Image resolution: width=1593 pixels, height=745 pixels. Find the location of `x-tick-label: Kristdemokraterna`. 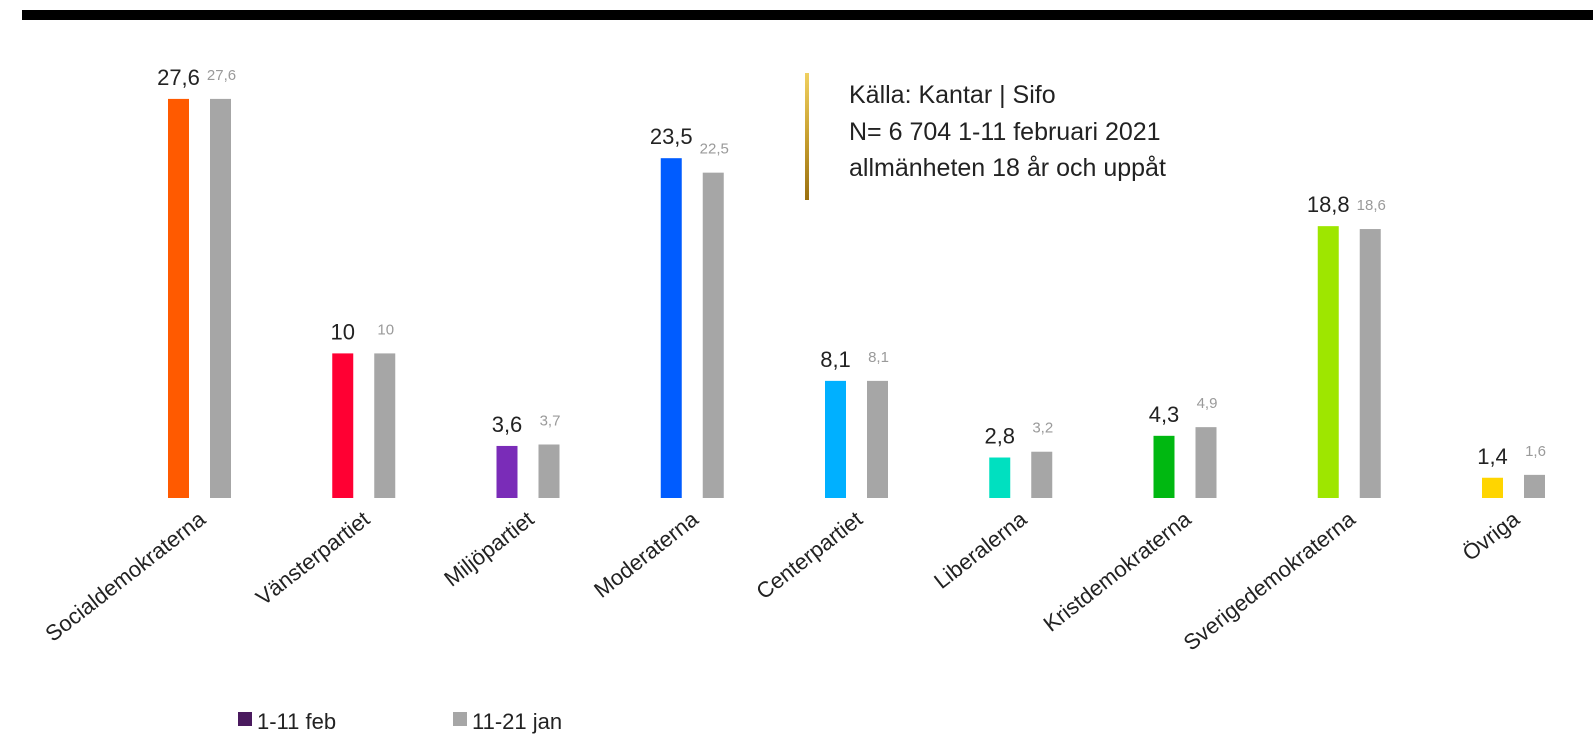

x-tick-label: Kristdemokraterna is located at coordinates (1118, 571).